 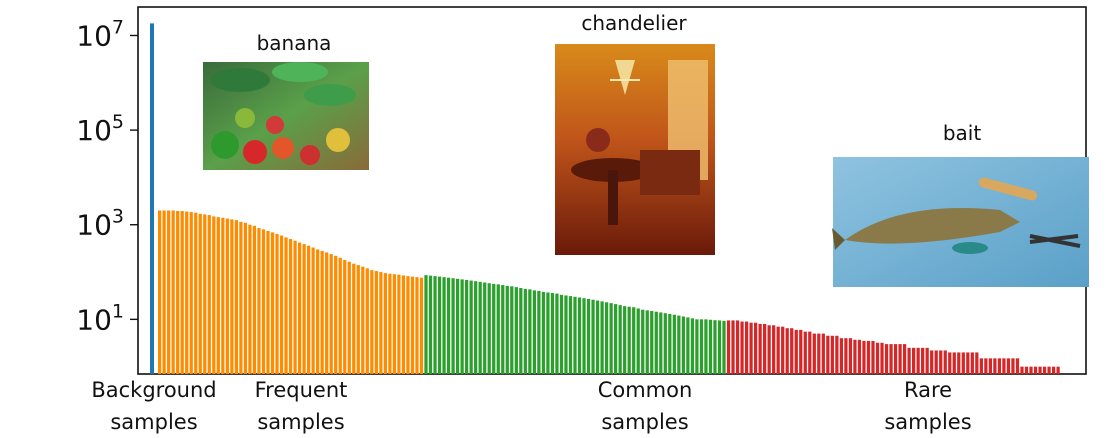 I want to click on image-label-banana: banana, so click(x=294, y=43).